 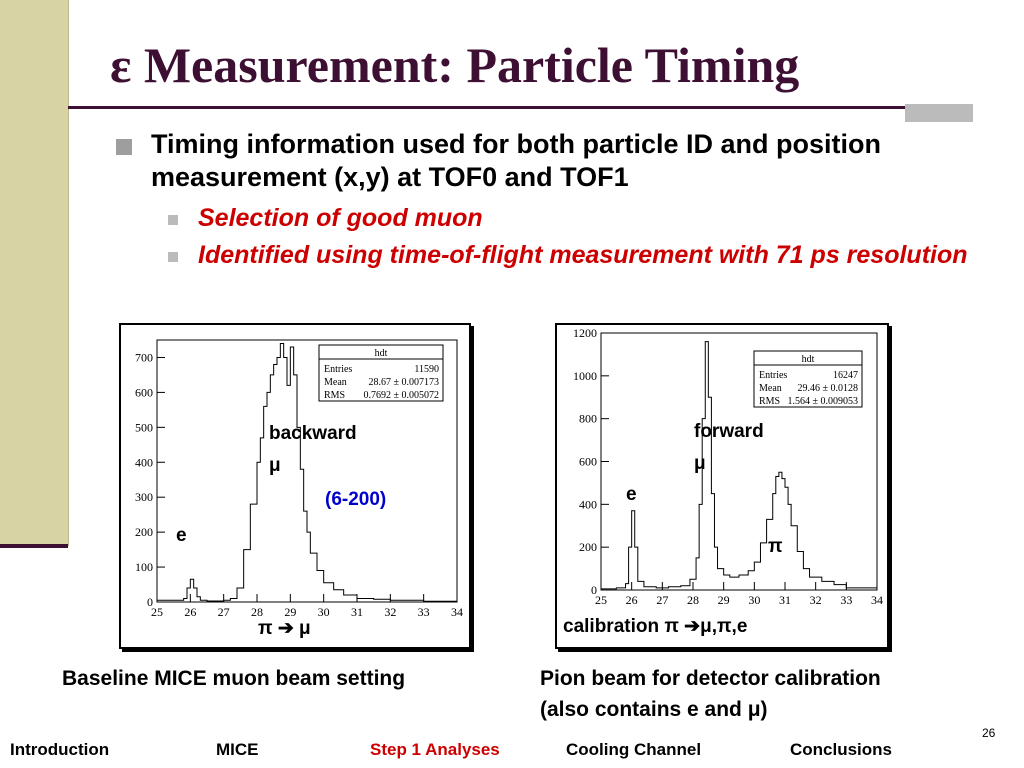 I want to click on right-ytick-label: 600, so click(x=588, y=462).